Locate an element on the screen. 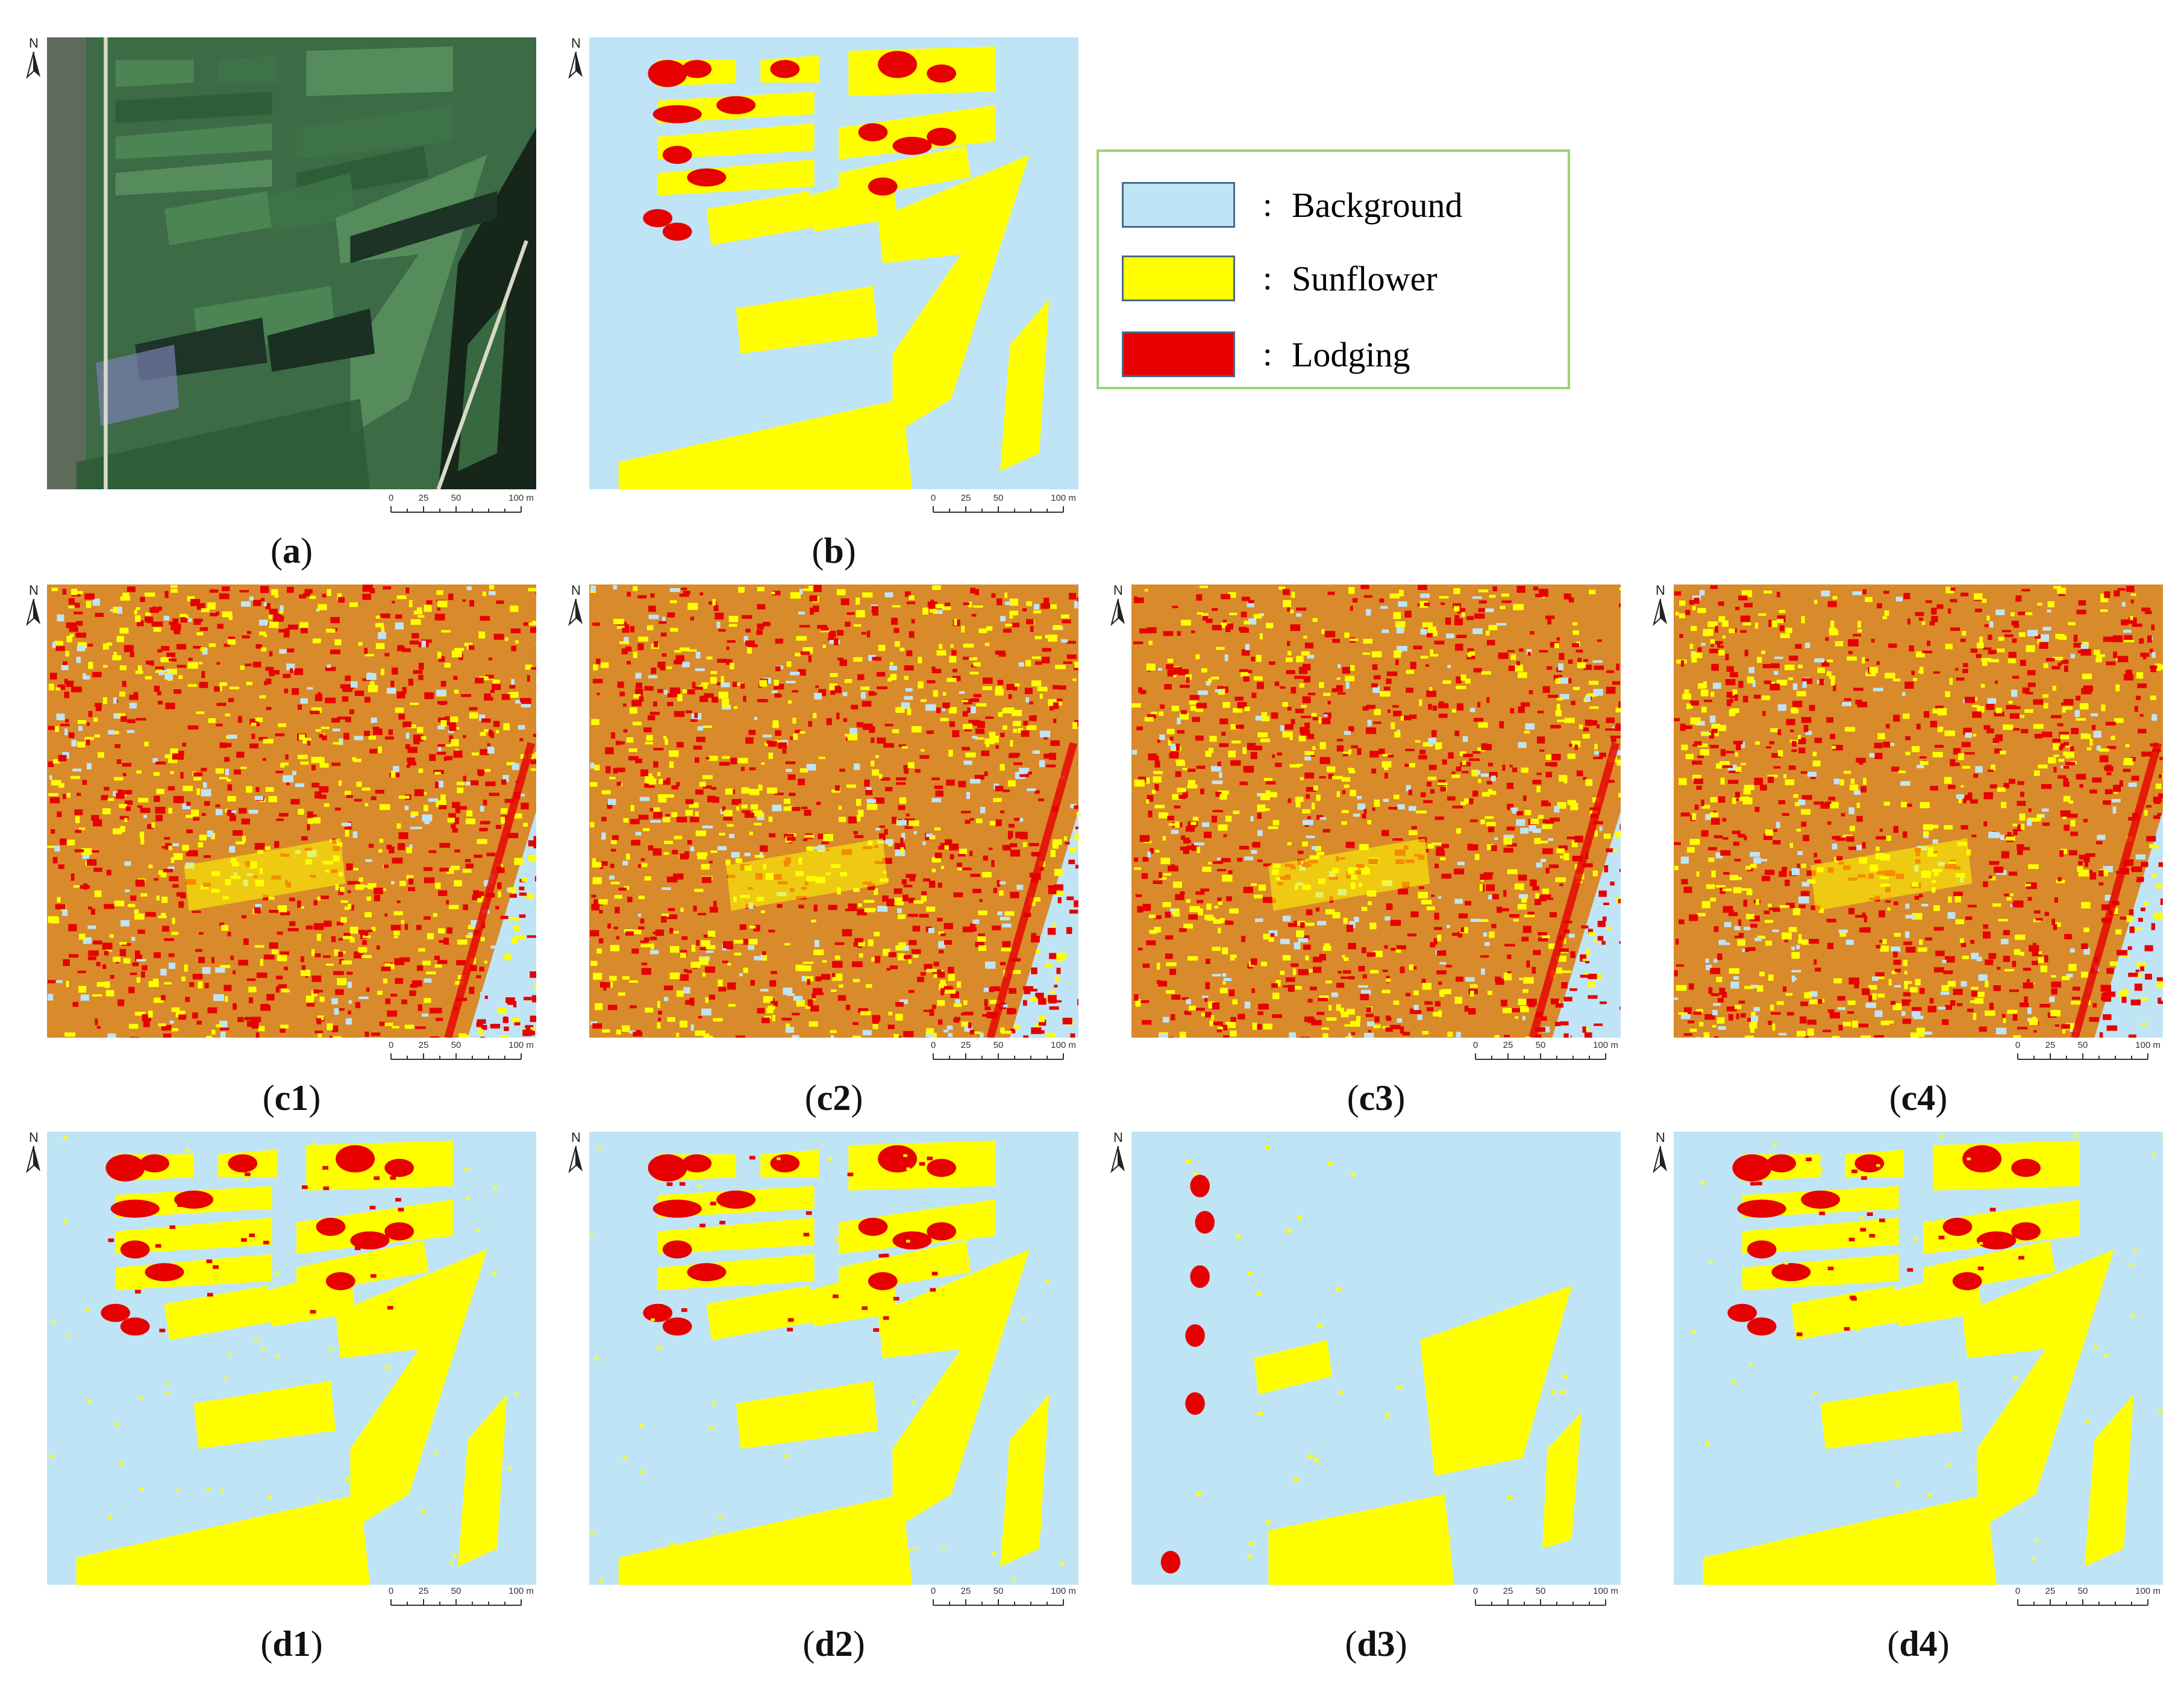  panel-c4-map is located at coordinates (1919, 811).